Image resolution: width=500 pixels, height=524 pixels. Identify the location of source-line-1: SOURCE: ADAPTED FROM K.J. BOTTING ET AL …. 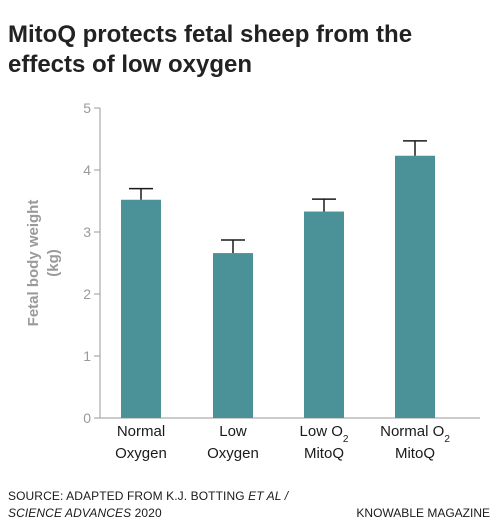
(148, 496).